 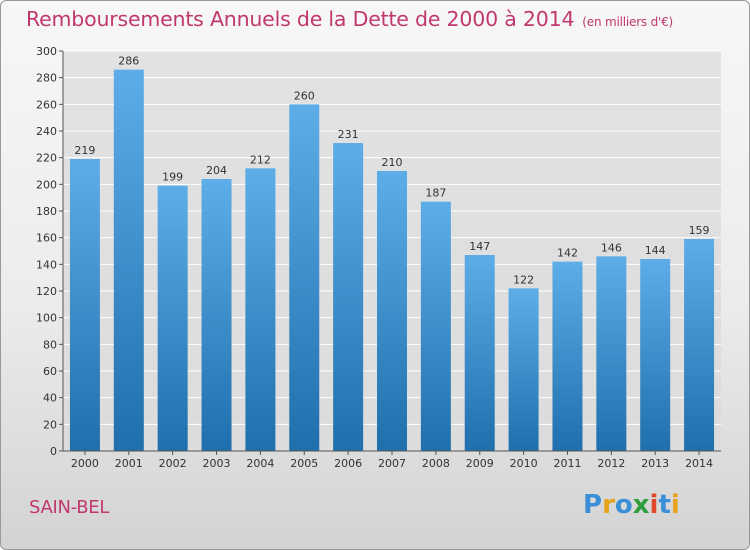 What do you see at coordinates (46, 291) in the screenshot?
I see `y-tick-label: 120` at bounding box center [46, 291].